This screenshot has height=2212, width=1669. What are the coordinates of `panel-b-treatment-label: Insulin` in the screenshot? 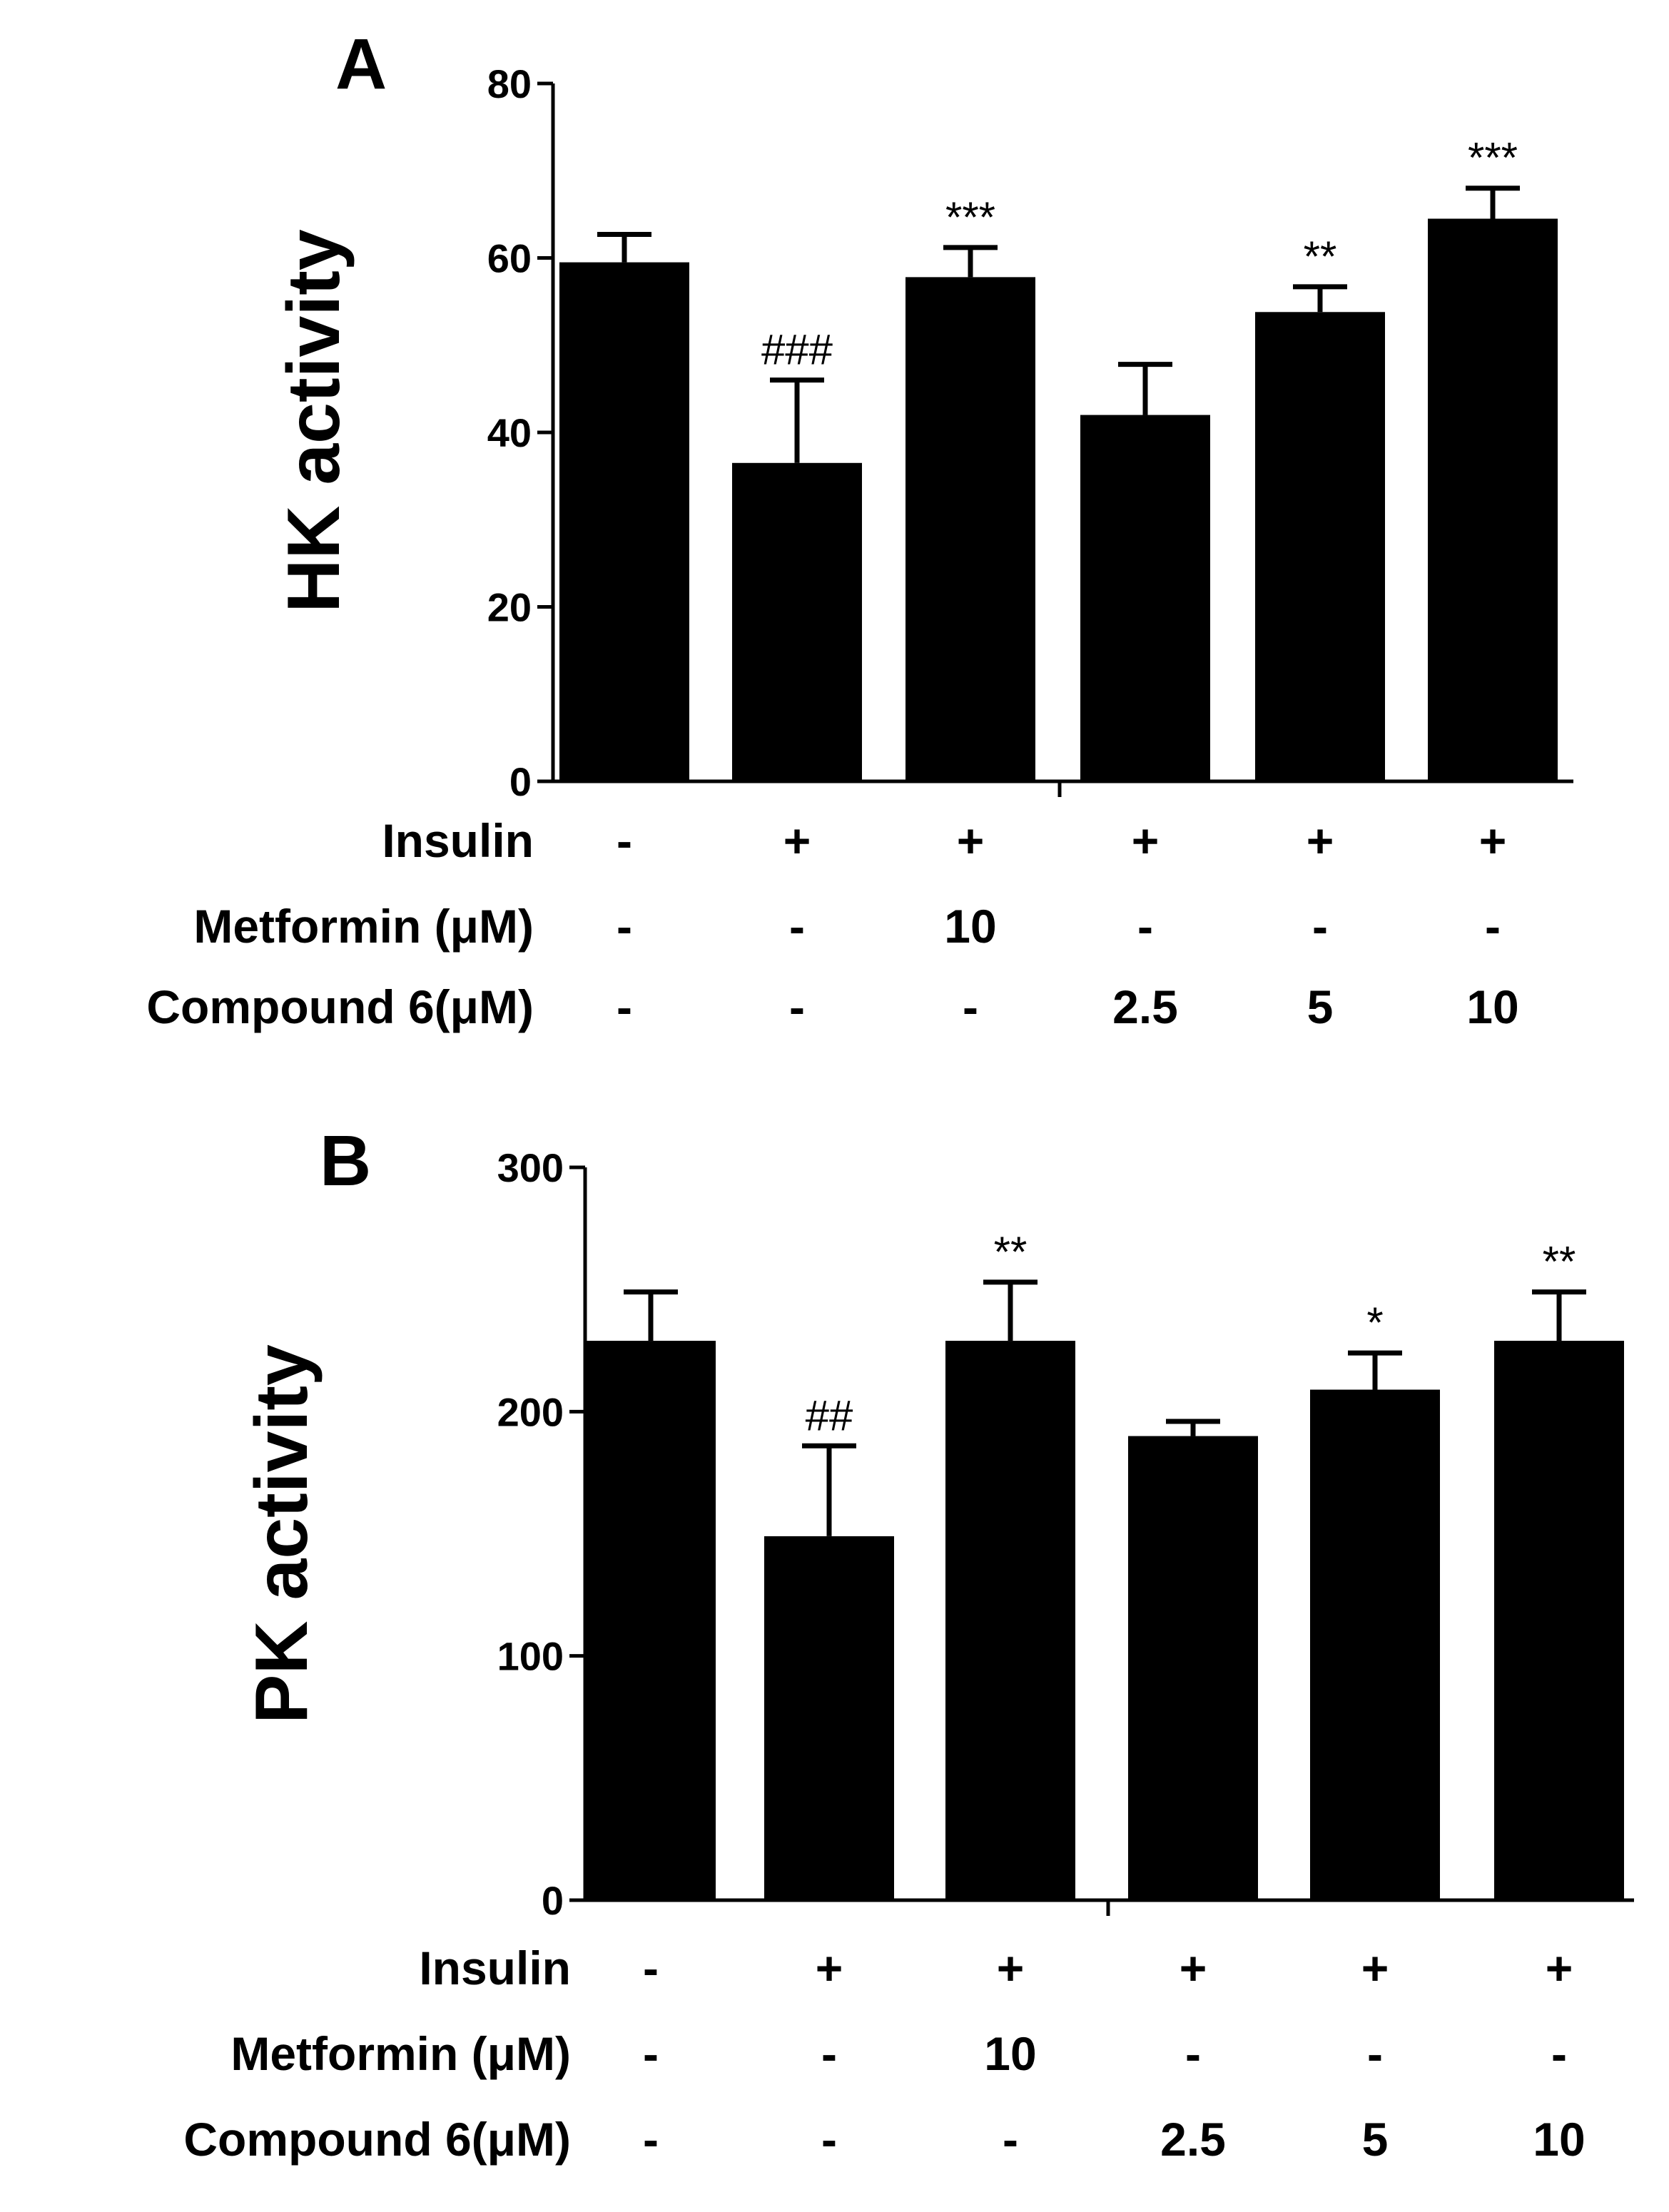 It's located at (495, 1968).